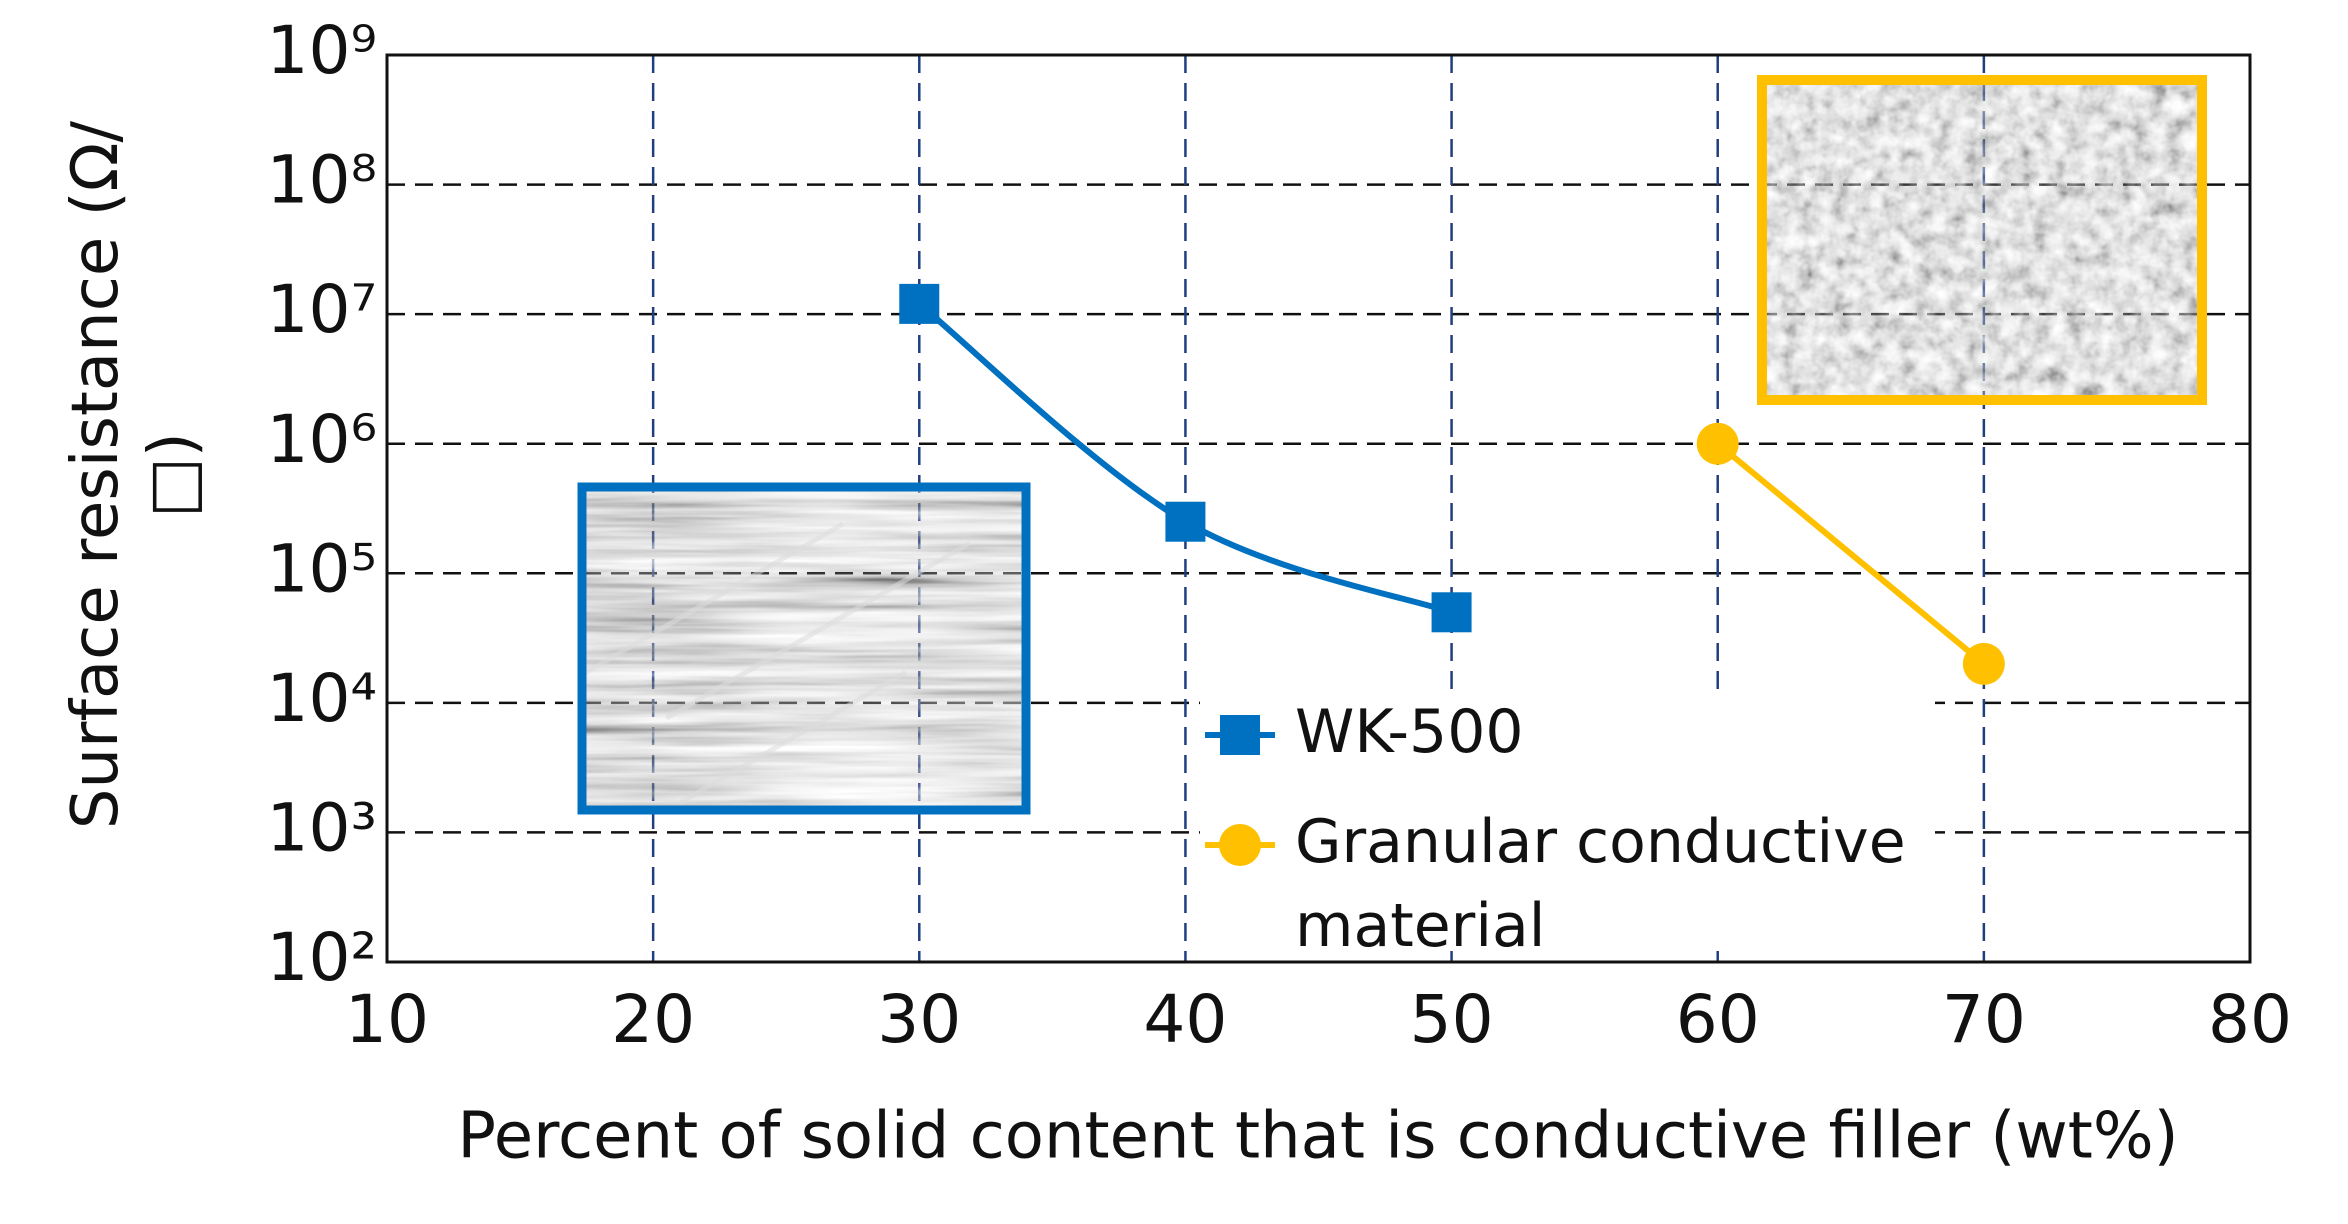 This screenshot has width=2348, height=1224. Describe the element at coordinates (1452, 1019) in the screenshot. I see `x-tick-label: 50` at that location.